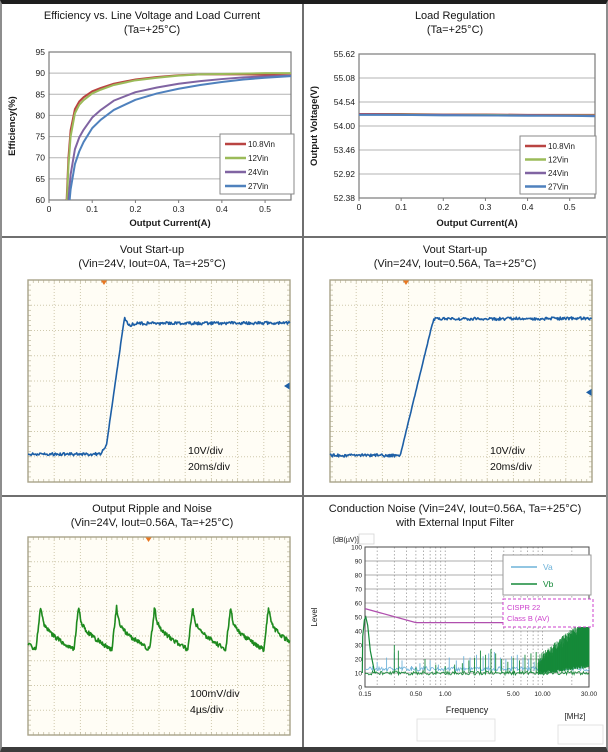 The image size is (608, 752). What do you see at coordinates (365, 694) in the screenshot?
I see `x-tick-label: 0.15` at bounding box center [365, 694].